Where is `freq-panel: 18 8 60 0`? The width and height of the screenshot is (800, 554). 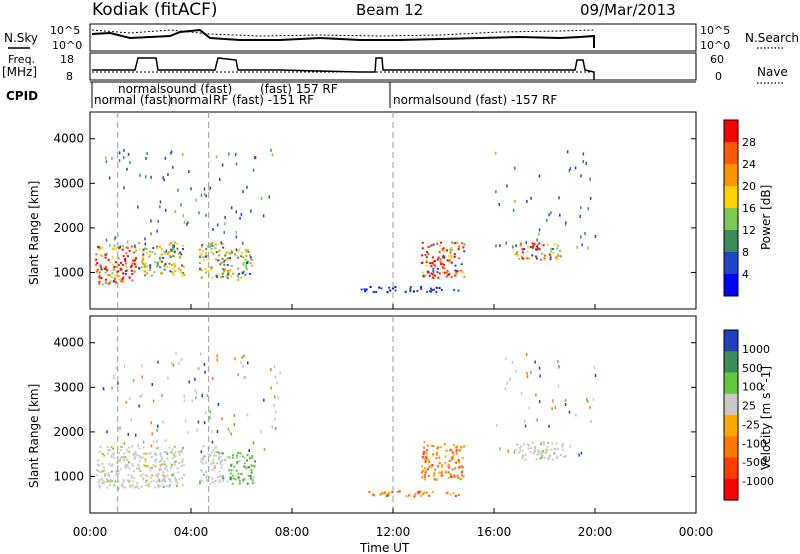
freq-panel: 18 8 60 0 is located at coordinates (392, 67).